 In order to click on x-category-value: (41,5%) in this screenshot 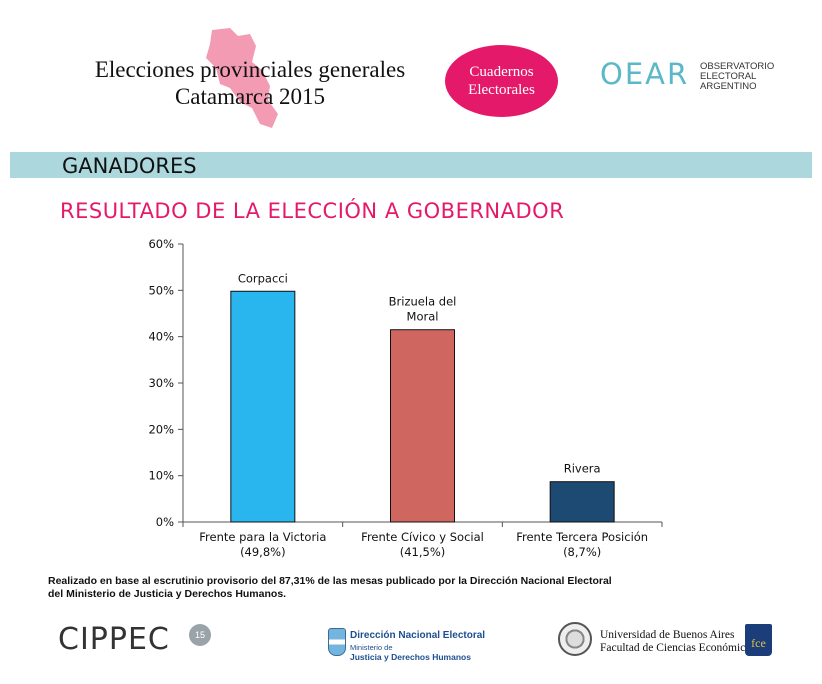, I will do `click(423, 552)`.